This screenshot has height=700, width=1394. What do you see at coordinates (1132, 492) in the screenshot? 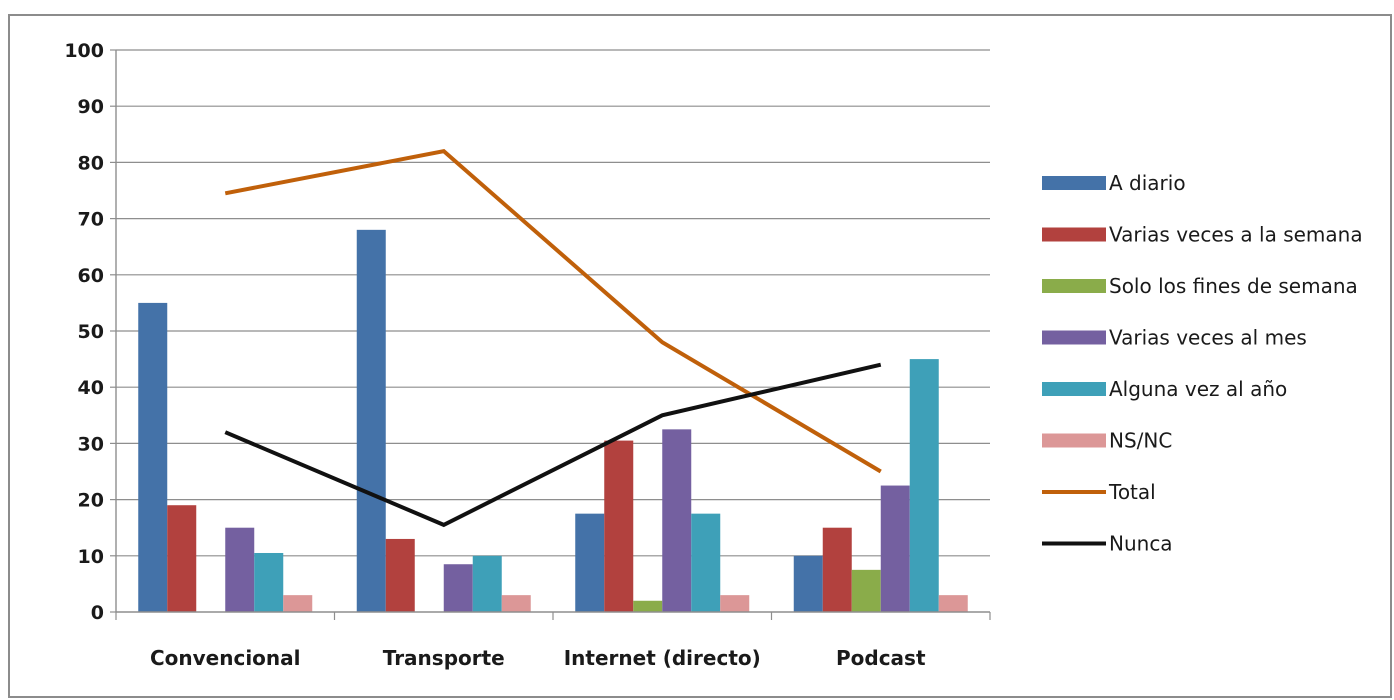
I see `legend-label: Total` at bounding box center [1132, 492].